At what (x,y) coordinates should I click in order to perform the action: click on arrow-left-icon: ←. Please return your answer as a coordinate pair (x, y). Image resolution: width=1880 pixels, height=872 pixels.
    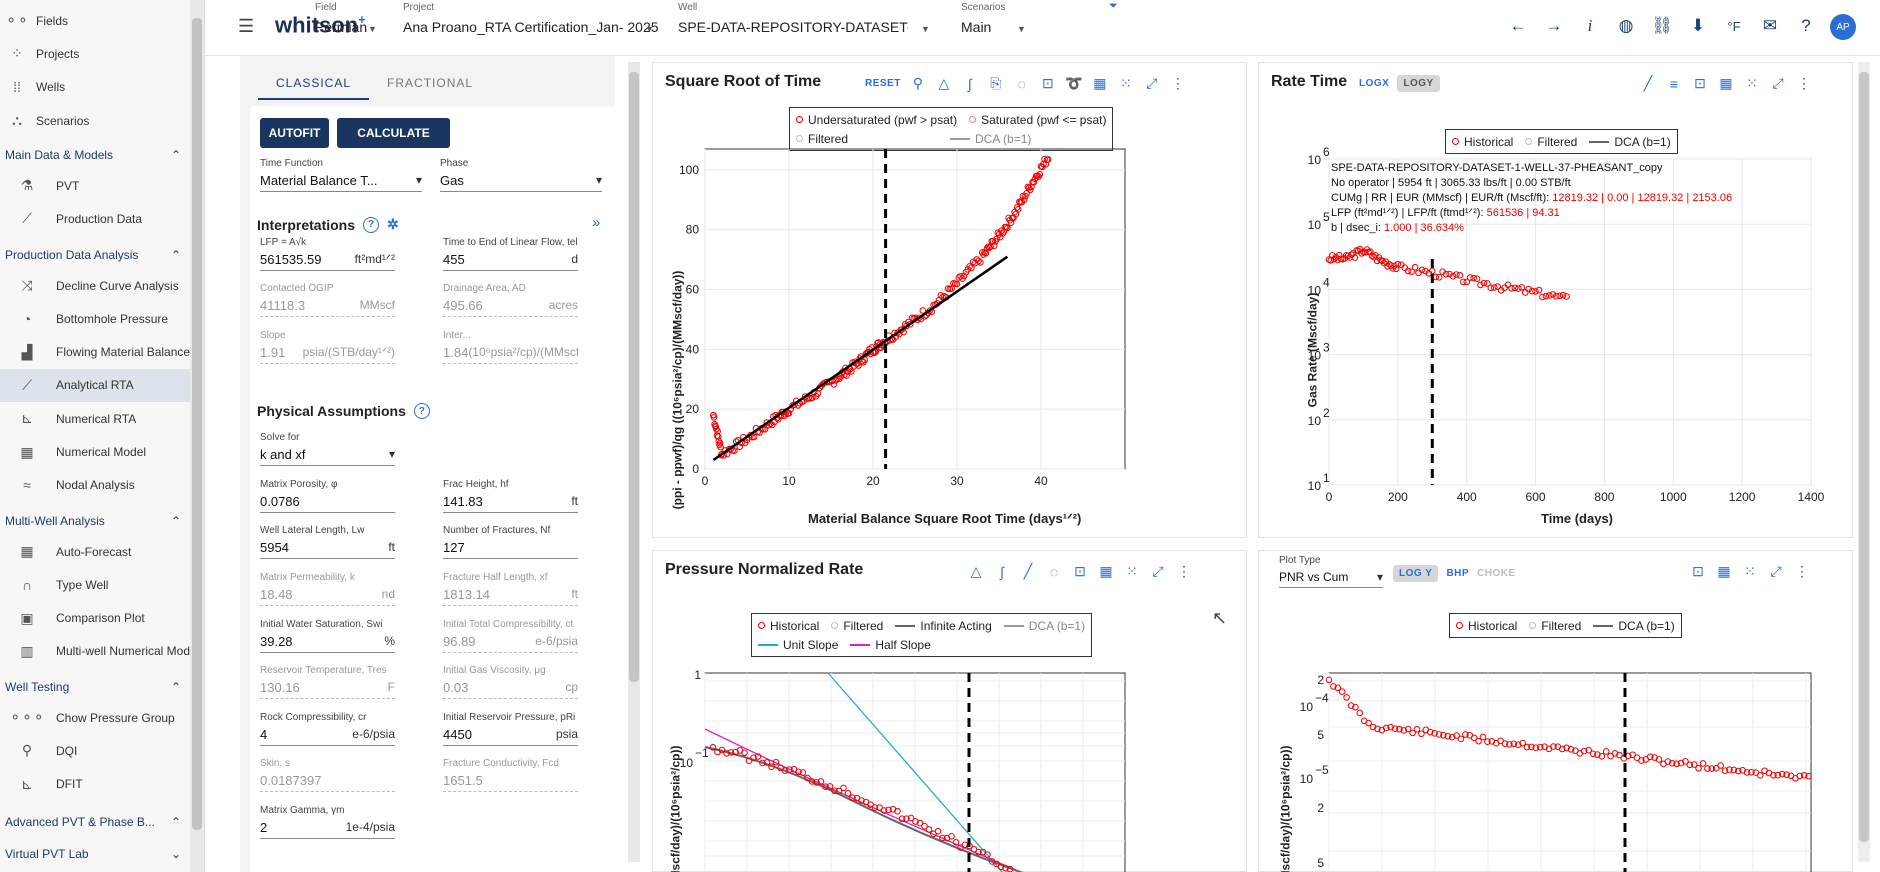
    Looking at the image, I should click on (1518, 25).